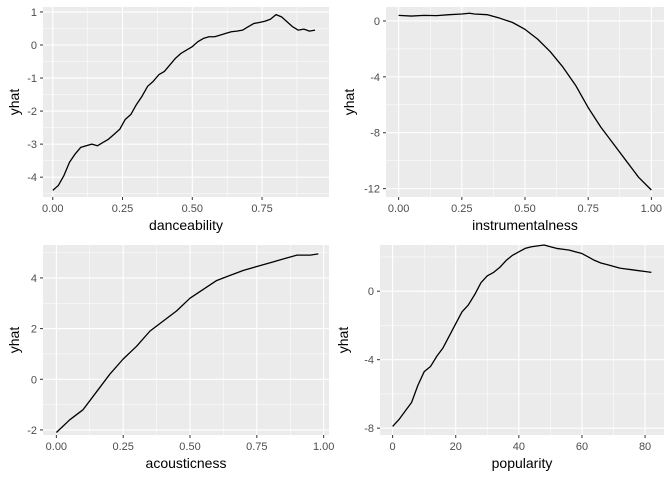 The height and width of the screenshot is (480, 672). Describe the element at coordinates (186, 225) in the screenshot. I see `x-axis-title: danceability` at that location.